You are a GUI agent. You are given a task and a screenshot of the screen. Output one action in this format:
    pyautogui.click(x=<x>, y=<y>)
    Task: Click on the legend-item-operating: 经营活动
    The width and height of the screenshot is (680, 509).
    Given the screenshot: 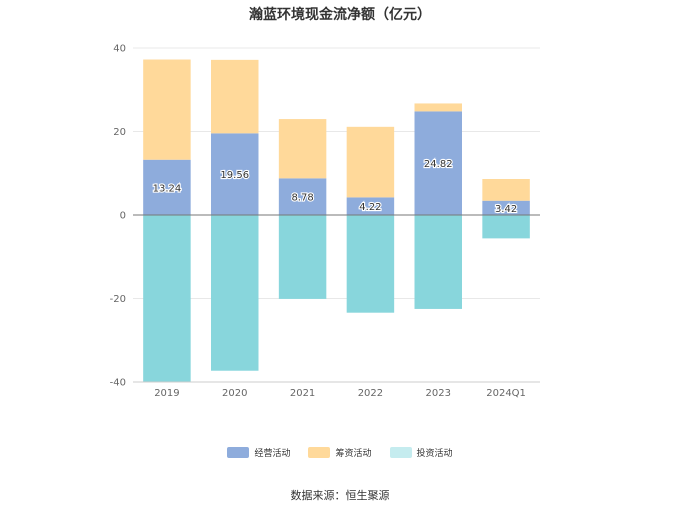 What is the action you would take?
    pyautogui.click(x=258, y=452)
    